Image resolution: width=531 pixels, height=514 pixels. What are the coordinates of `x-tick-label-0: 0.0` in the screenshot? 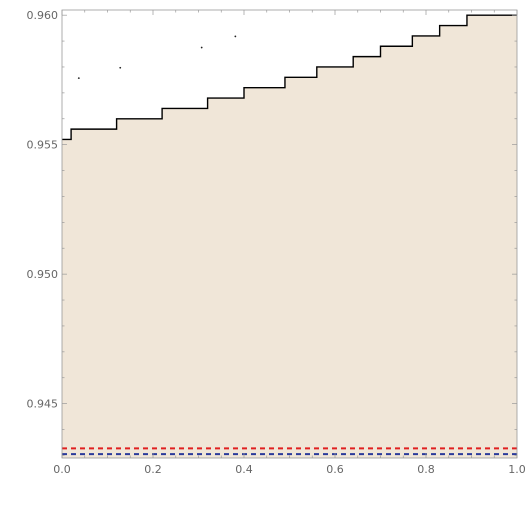 It's located at (62, 469).